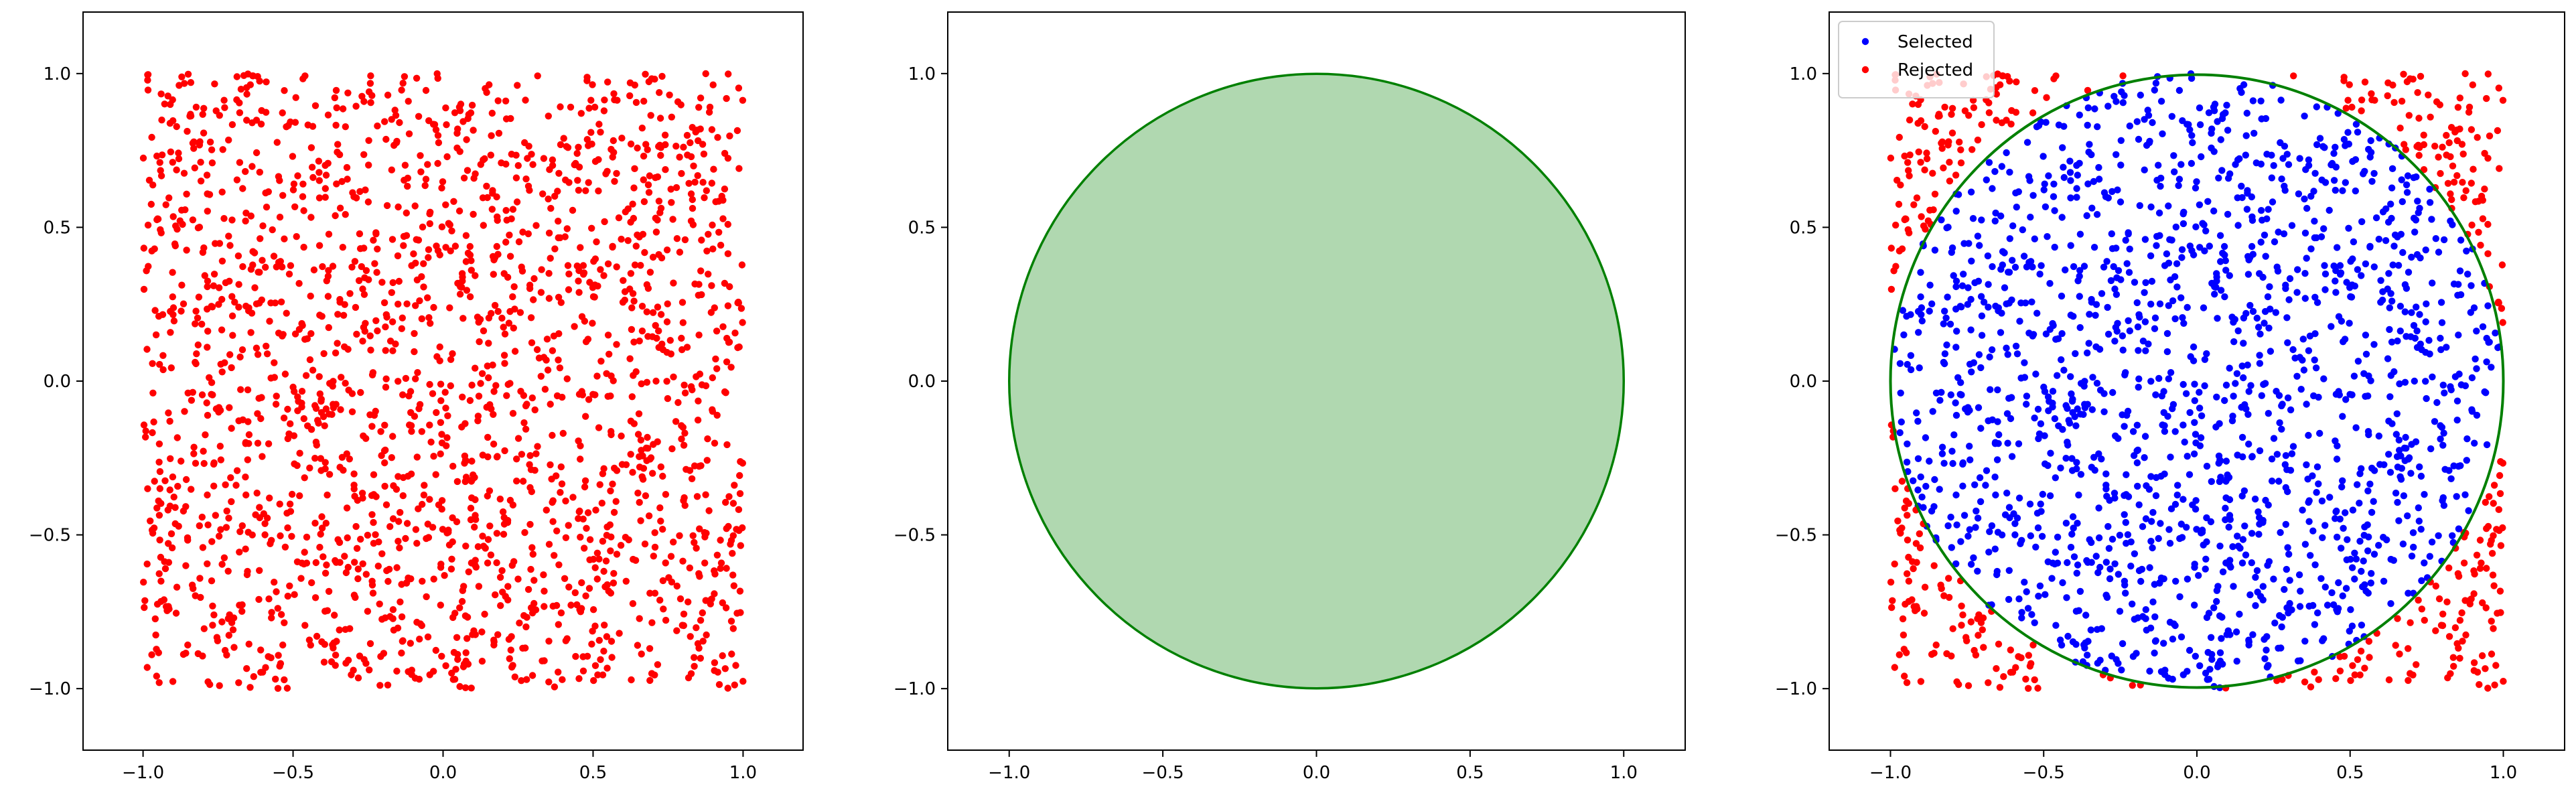 The width and height of the screenshot is (2576, 791). Describe the element at coordinates (593, 773) in the screenshot. I see `x-tick-label: 0.5` at that location.